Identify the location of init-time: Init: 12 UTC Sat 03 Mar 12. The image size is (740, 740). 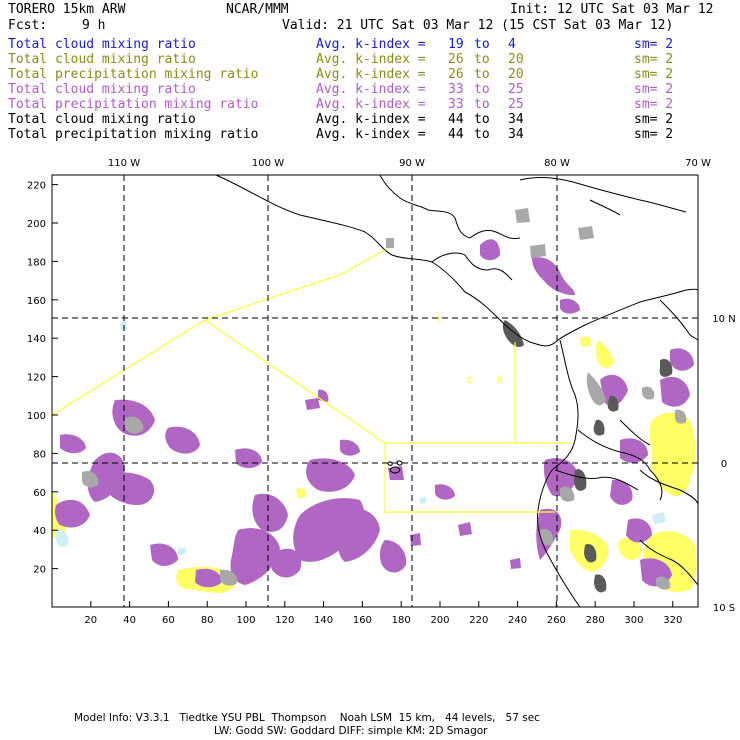
(612, 9).